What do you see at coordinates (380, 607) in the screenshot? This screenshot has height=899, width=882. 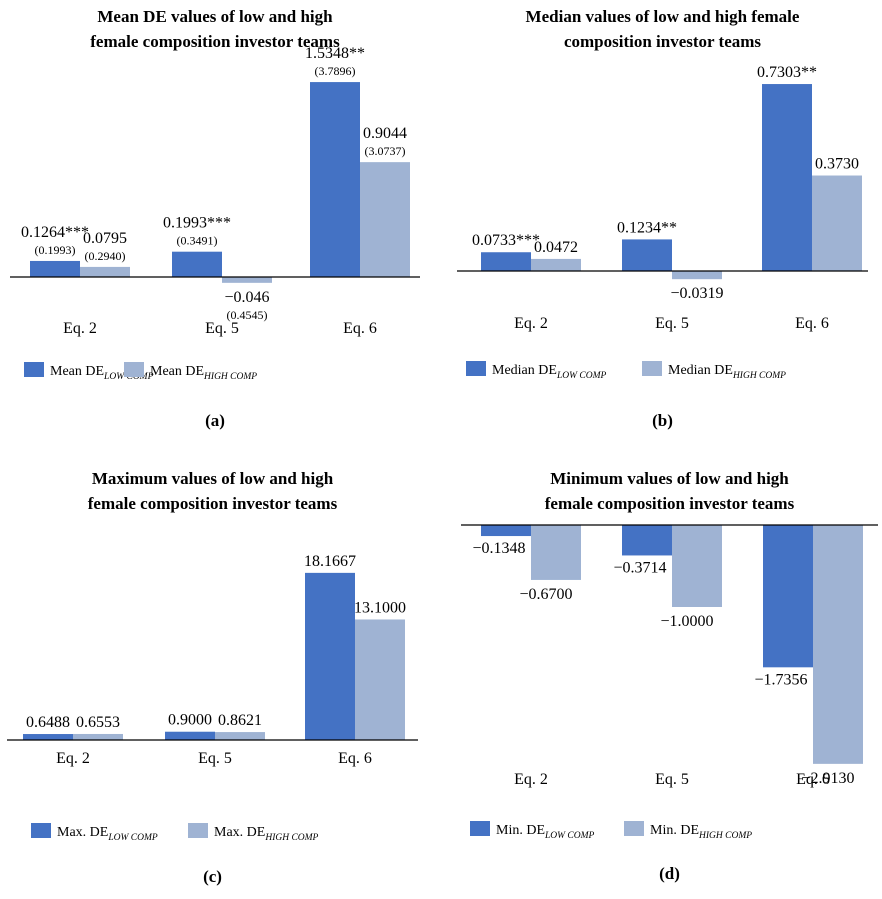 I see `data-label: 13.1000` at bounding box center [380, 607].